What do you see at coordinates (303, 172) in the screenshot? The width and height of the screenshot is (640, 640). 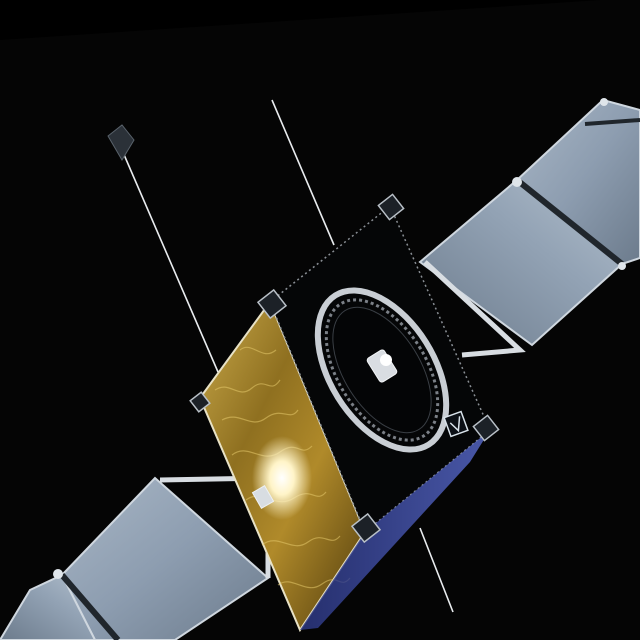 I see `antenna-rod-top` at bounding box center [303, 172].